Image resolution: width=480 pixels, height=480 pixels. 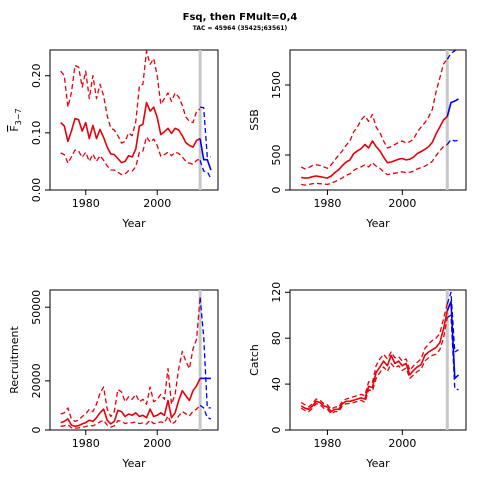 What do you see at coordinates (205, 169) in the screenshot?
I see `fbar-projection-lower-line` at bounding box center [205, 169].